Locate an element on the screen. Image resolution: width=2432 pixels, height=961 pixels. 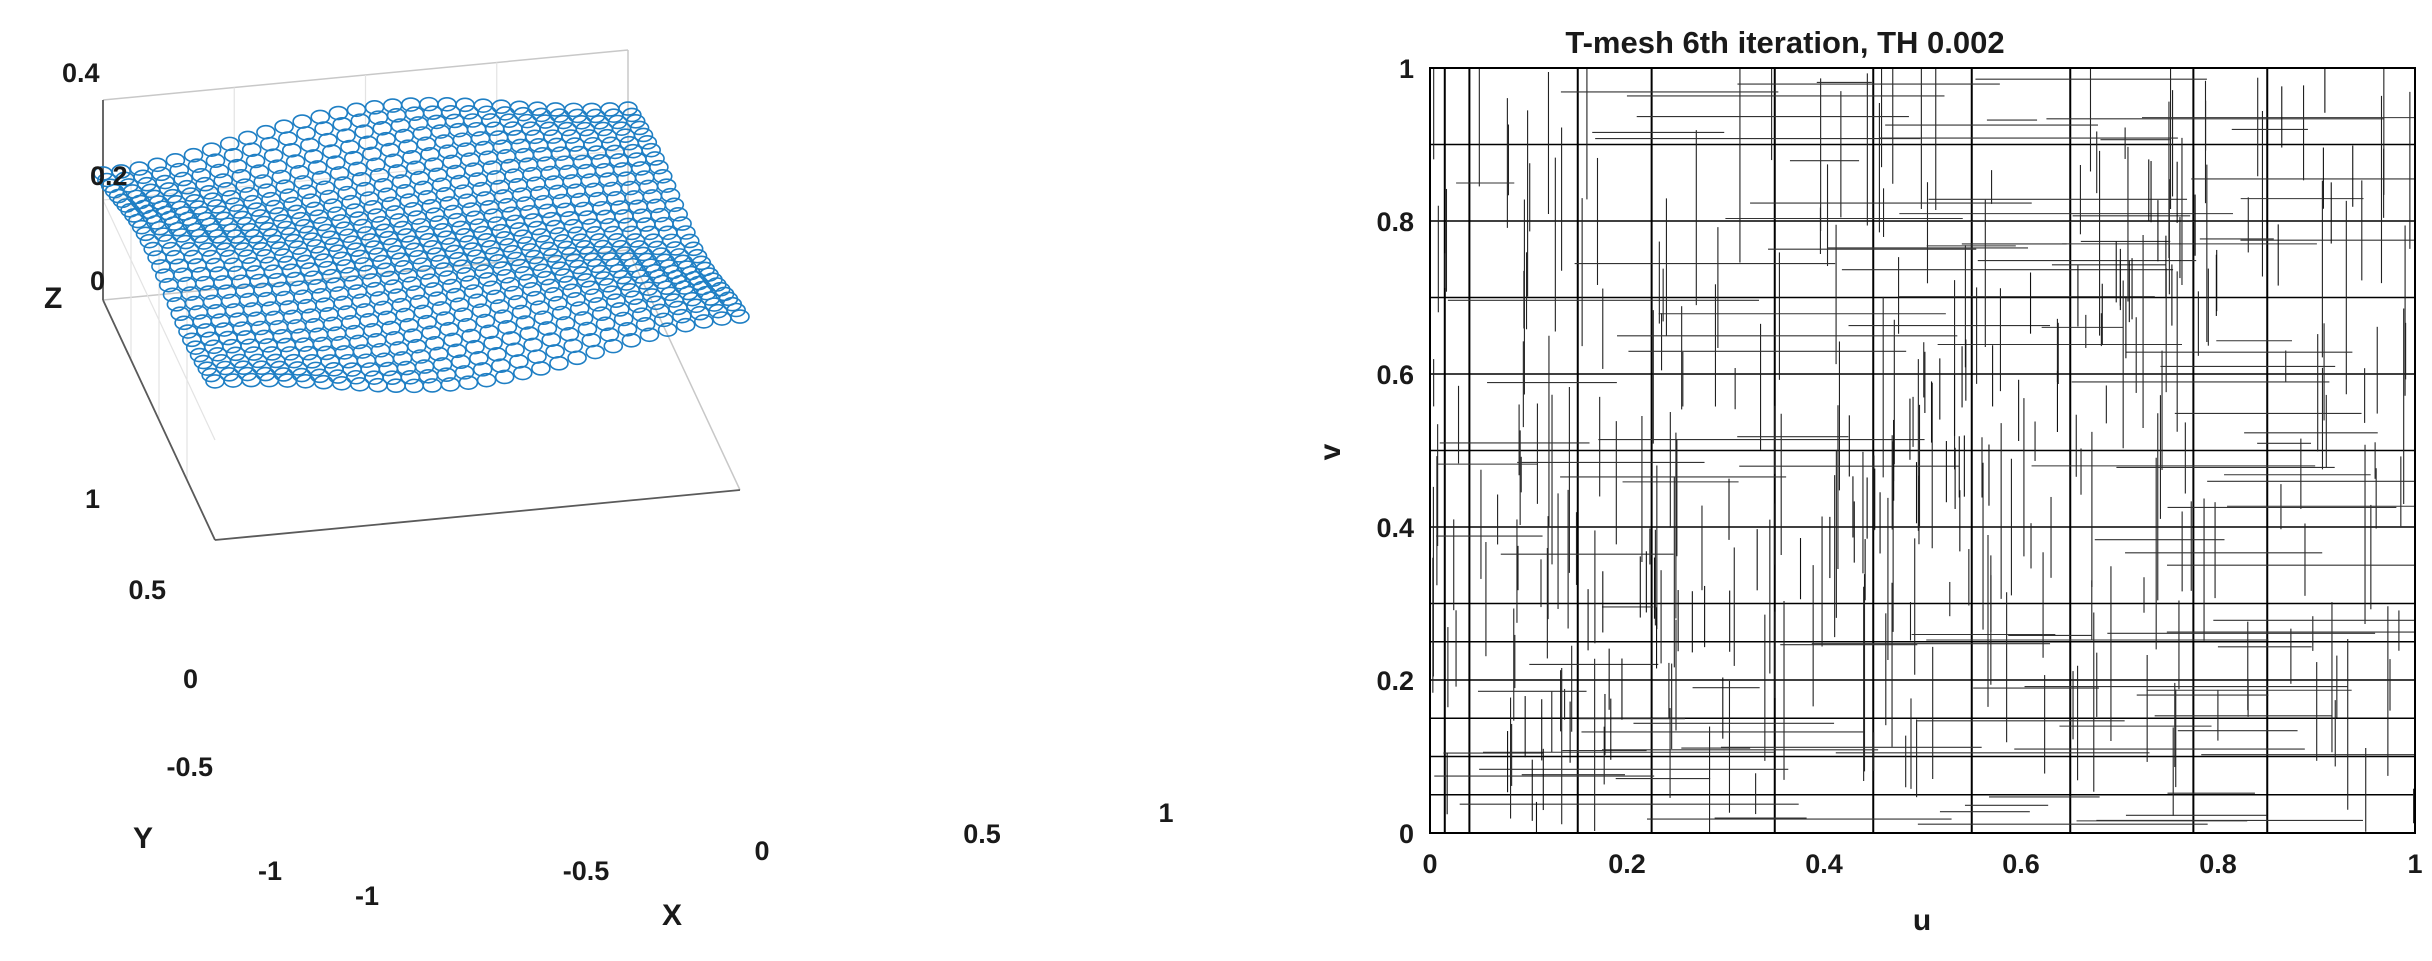
chart-title: T-mesh 6th iteration, TH 0.002 is located at coordinates (1784, 42).